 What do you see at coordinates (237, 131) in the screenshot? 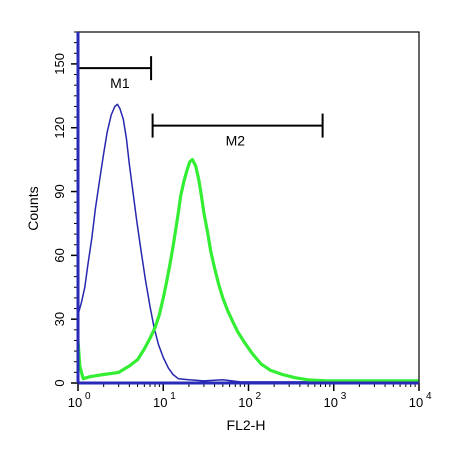
I see `marker-m2: M2` at bounding box center [237, 131].